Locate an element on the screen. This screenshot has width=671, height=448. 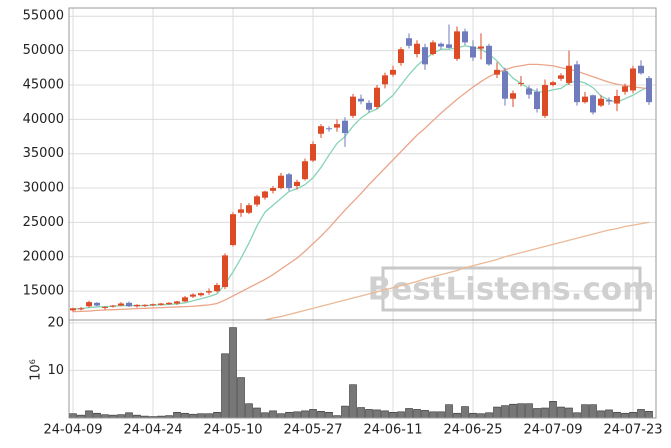
watermark-box is located at coordinates (511, 289).